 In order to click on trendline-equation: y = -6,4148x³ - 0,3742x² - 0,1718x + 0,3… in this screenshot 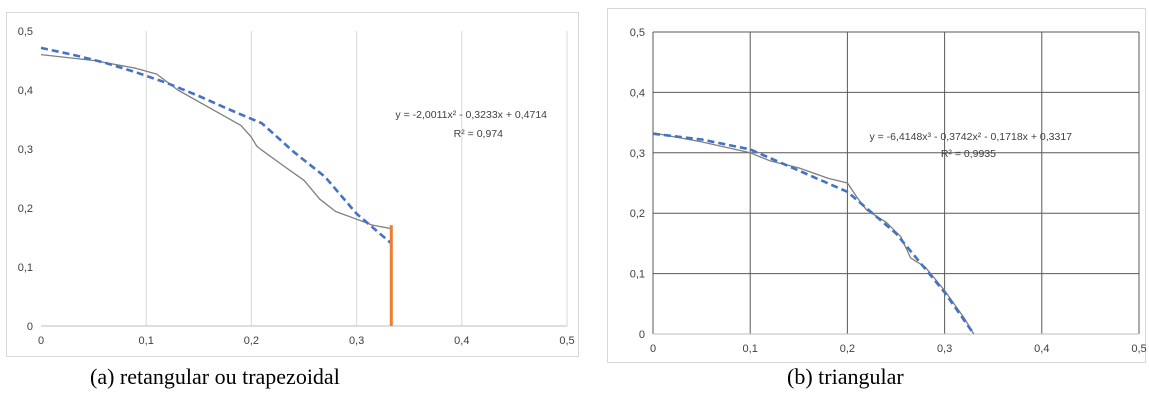, I will do `click(970, 137)`.